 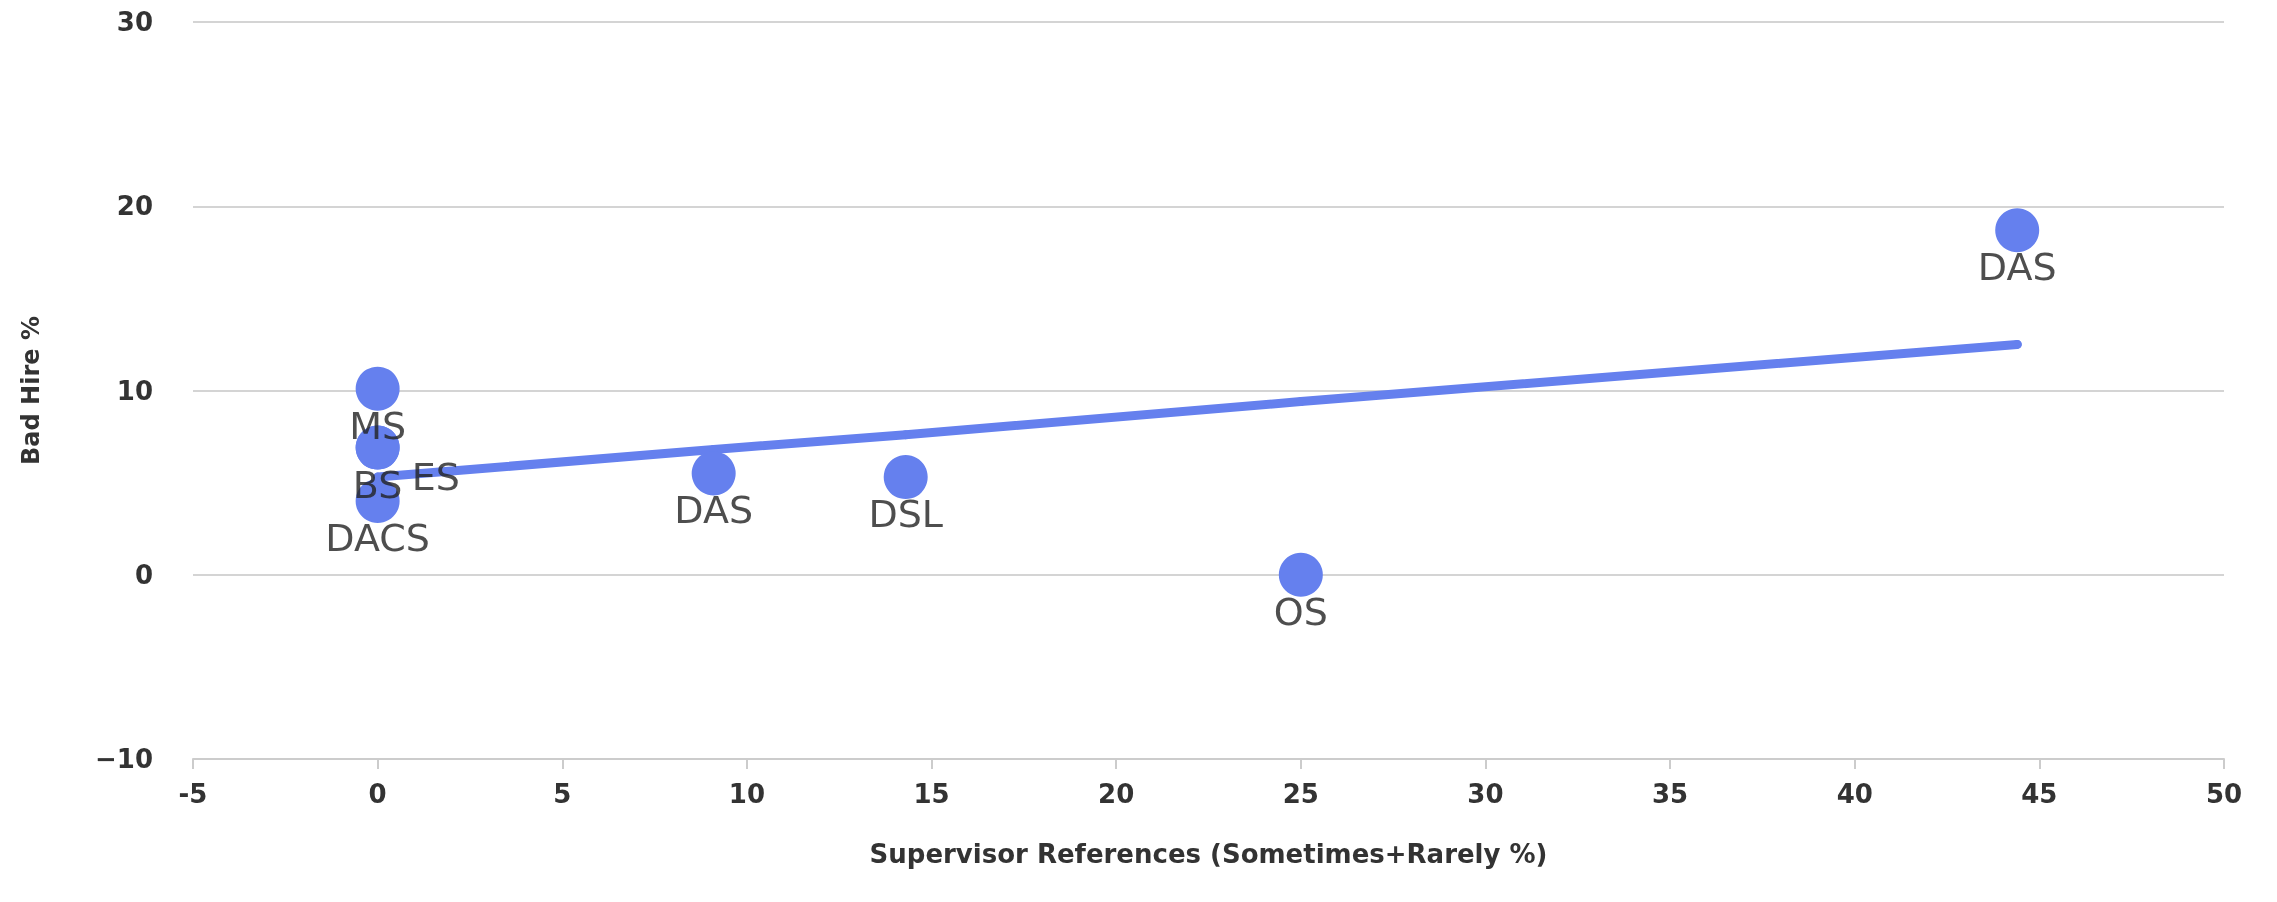 What do you see at coordinates (746, 794) in the screenshot?
I see `x-tick-label: 10` at bounding box center [746, 794].